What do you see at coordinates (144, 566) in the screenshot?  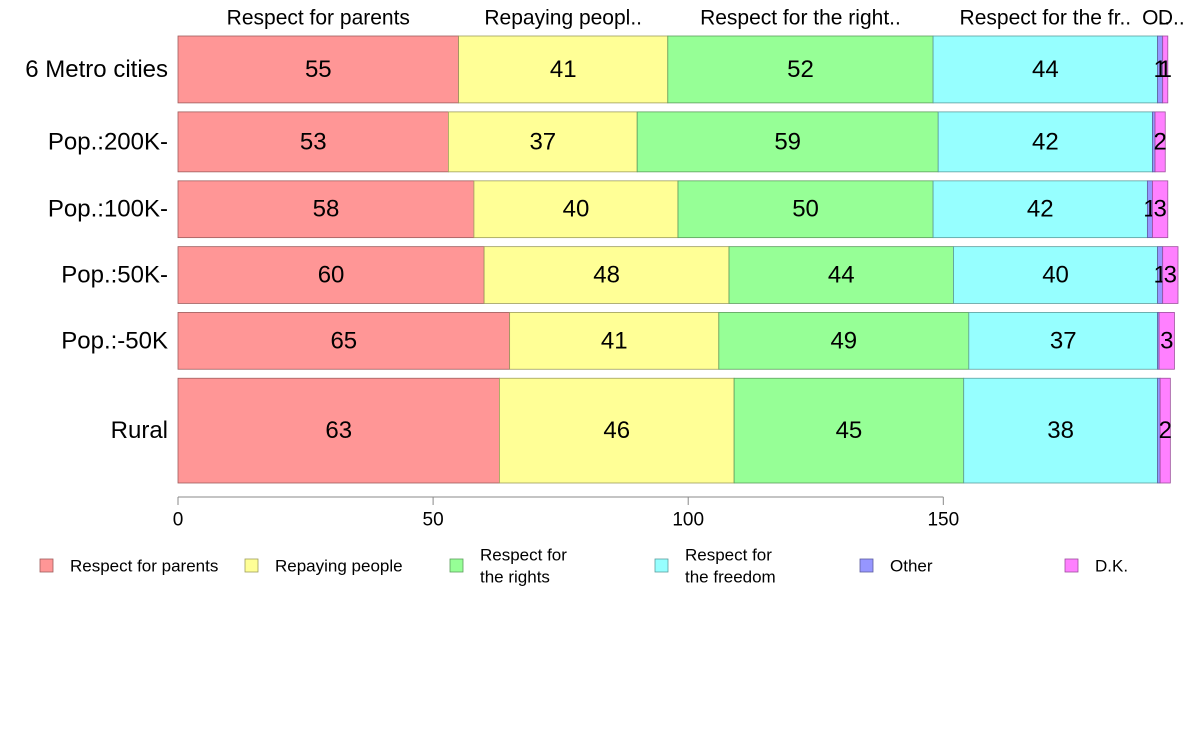 I see `legend-label: Respect for parents` at bounding box center [144, 566].